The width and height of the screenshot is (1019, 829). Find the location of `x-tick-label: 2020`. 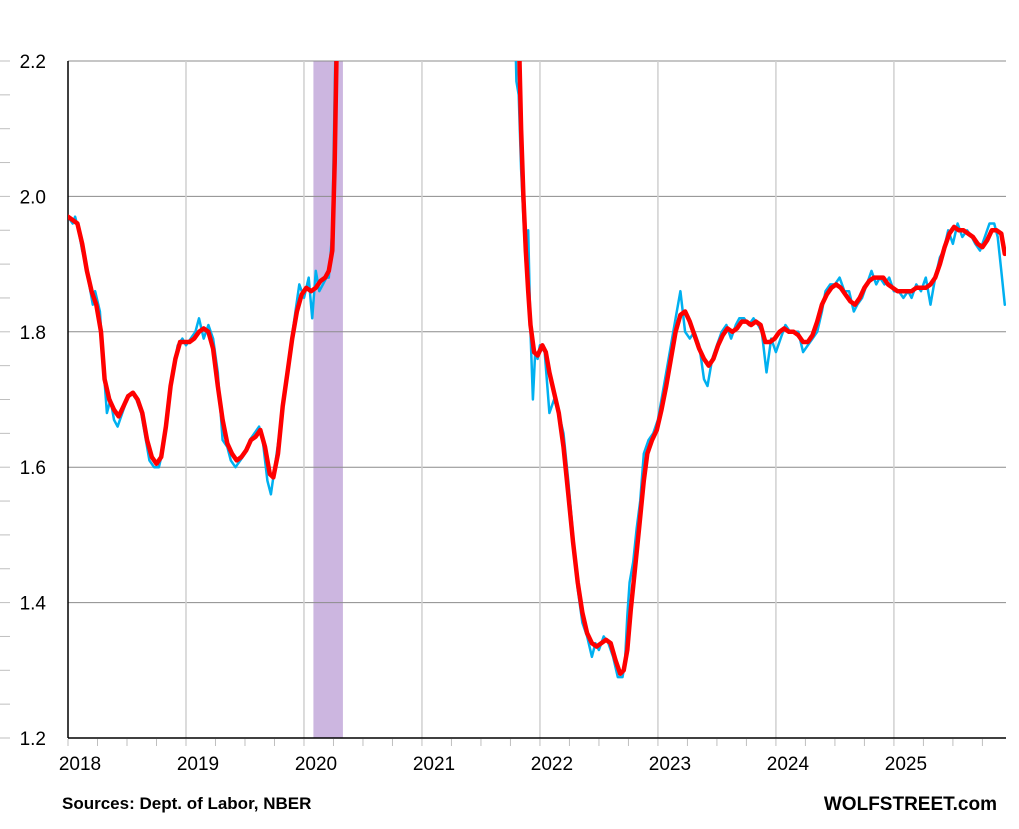

x-tick-label: 2020 is located at coordinates (316, 764).